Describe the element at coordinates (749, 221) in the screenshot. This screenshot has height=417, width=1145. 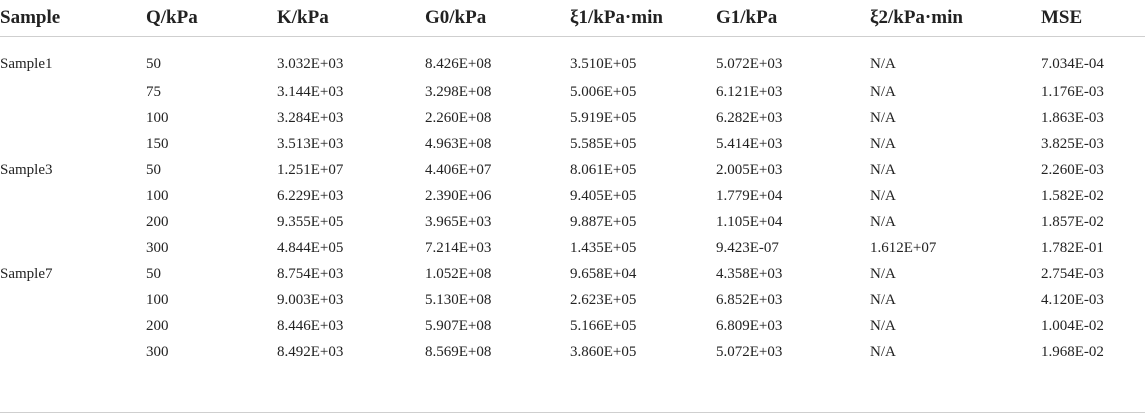
I see `g1-cell: 1.105E+04` at that location.